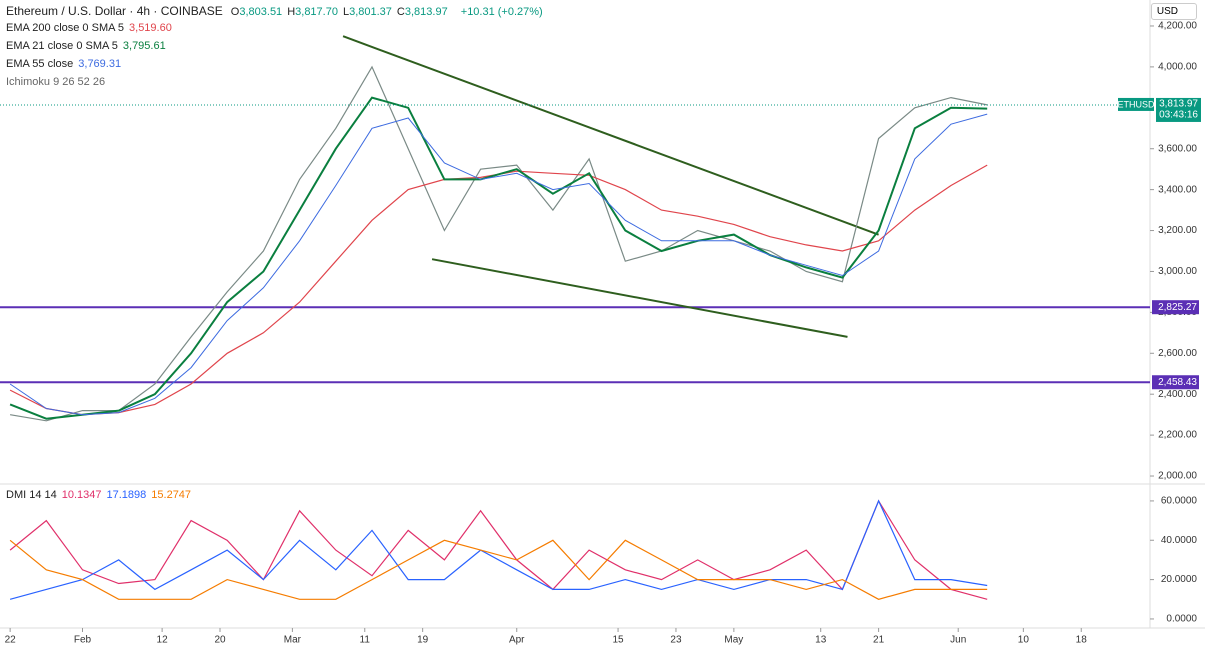  Describe the element at coordinates (1177, 394) in the screenshot. I see `y-tick-label: 2,400.00` at that location.